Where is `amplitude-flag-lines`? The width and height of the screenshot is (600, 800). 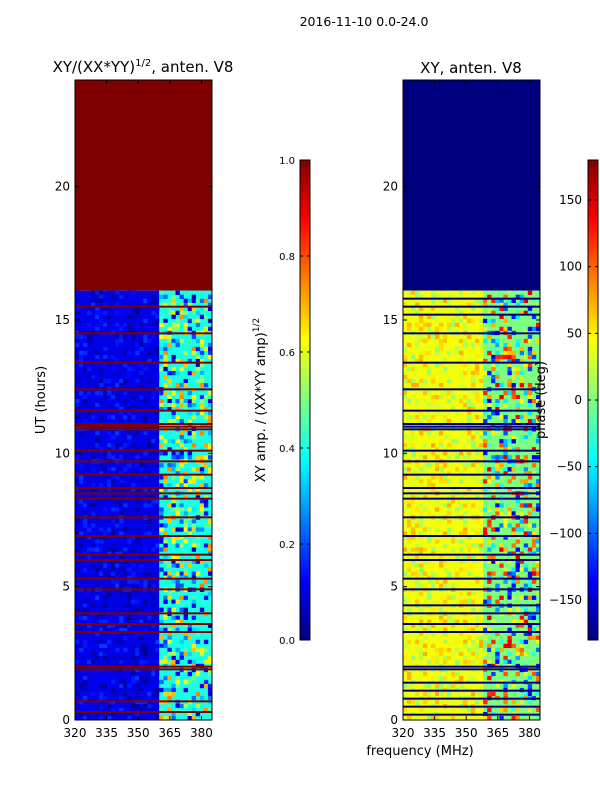 amplitude-flag-lines is located at coordinates (143, 509).